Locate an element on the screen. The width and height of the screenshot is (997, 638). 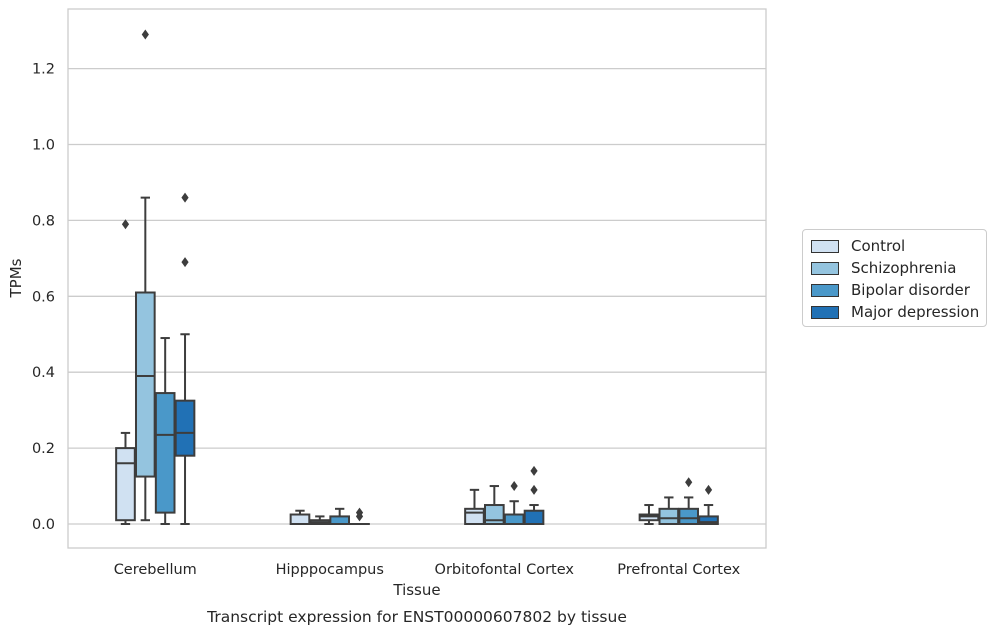
legend-item-schizophrenia: Schizophrenia is located at coordinates (883, 268).